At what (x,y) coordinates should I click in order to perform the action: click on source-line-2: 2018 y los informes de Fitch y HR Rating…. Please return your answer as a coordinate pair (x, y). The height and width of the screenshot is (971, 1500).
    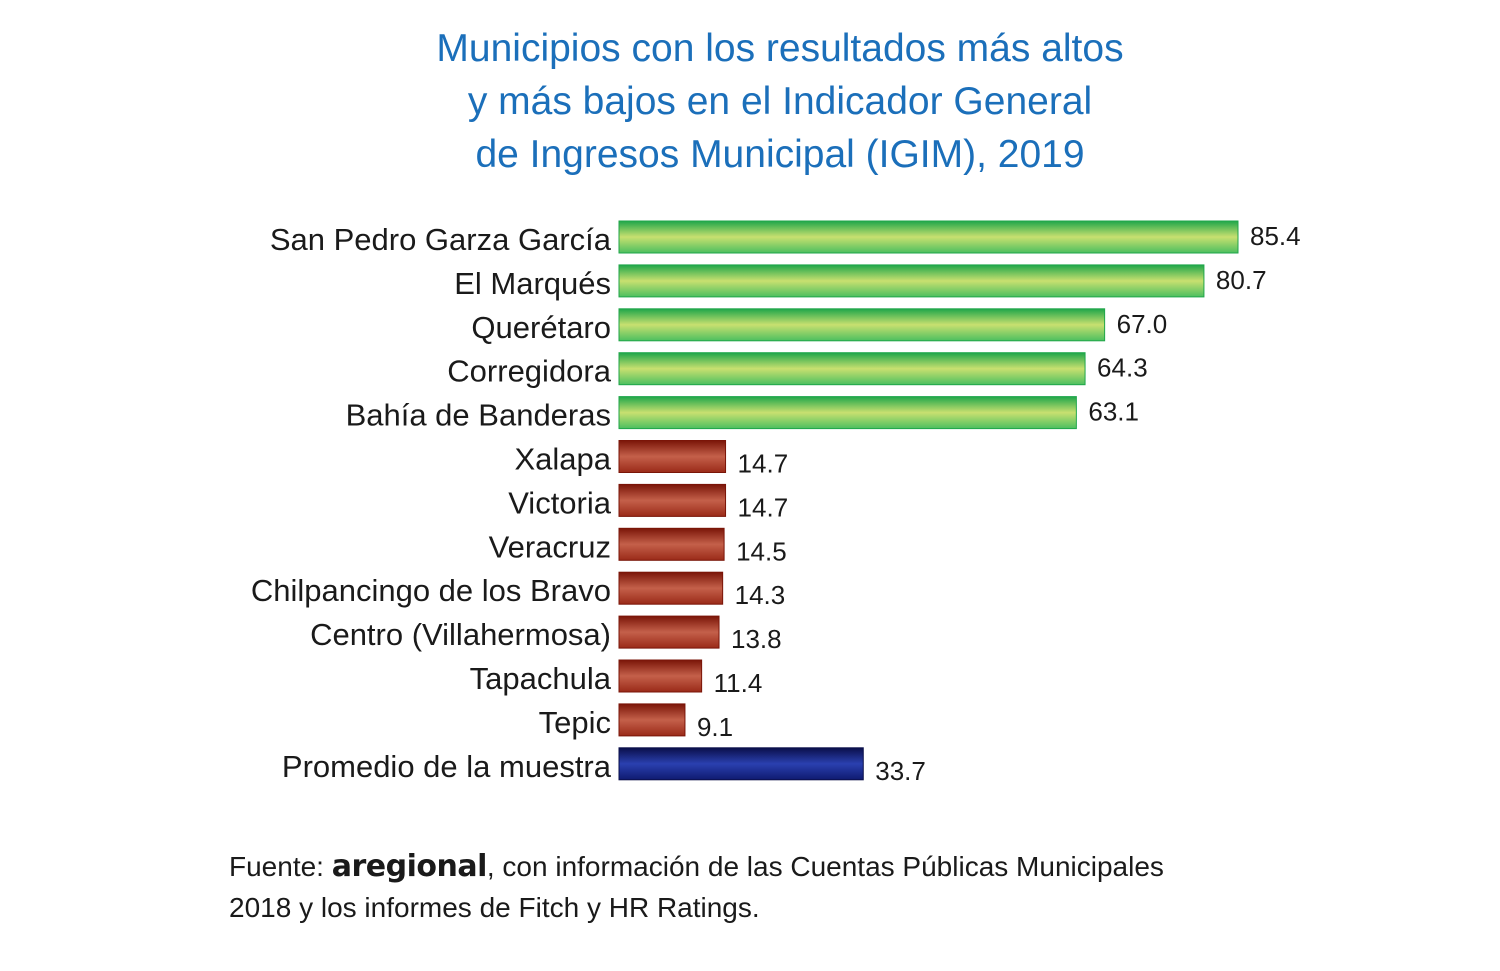
    Looking at the image, I should click on (494, 907).